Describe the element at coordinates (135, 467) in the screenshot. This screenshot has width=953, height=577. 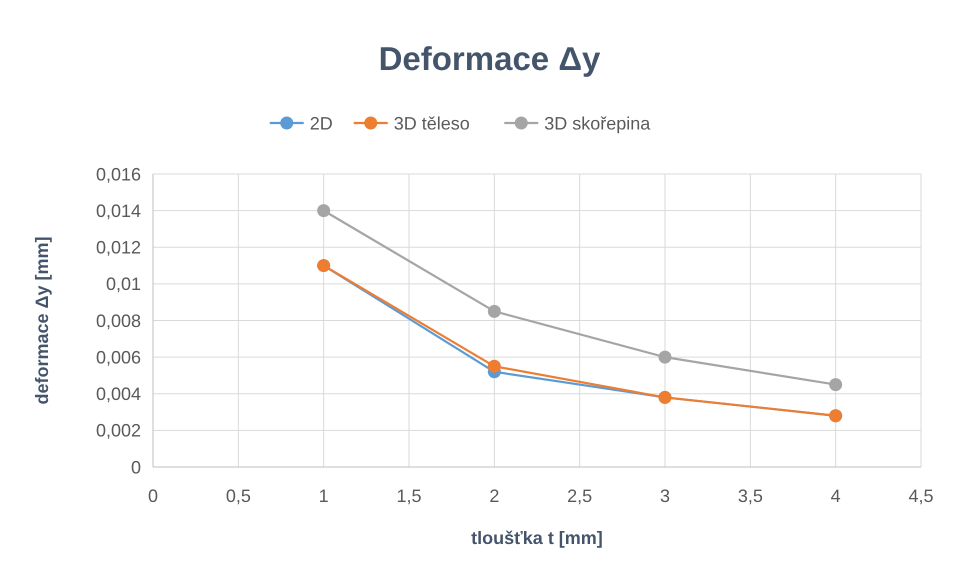
I see `y-tick-label: 0` at that location.